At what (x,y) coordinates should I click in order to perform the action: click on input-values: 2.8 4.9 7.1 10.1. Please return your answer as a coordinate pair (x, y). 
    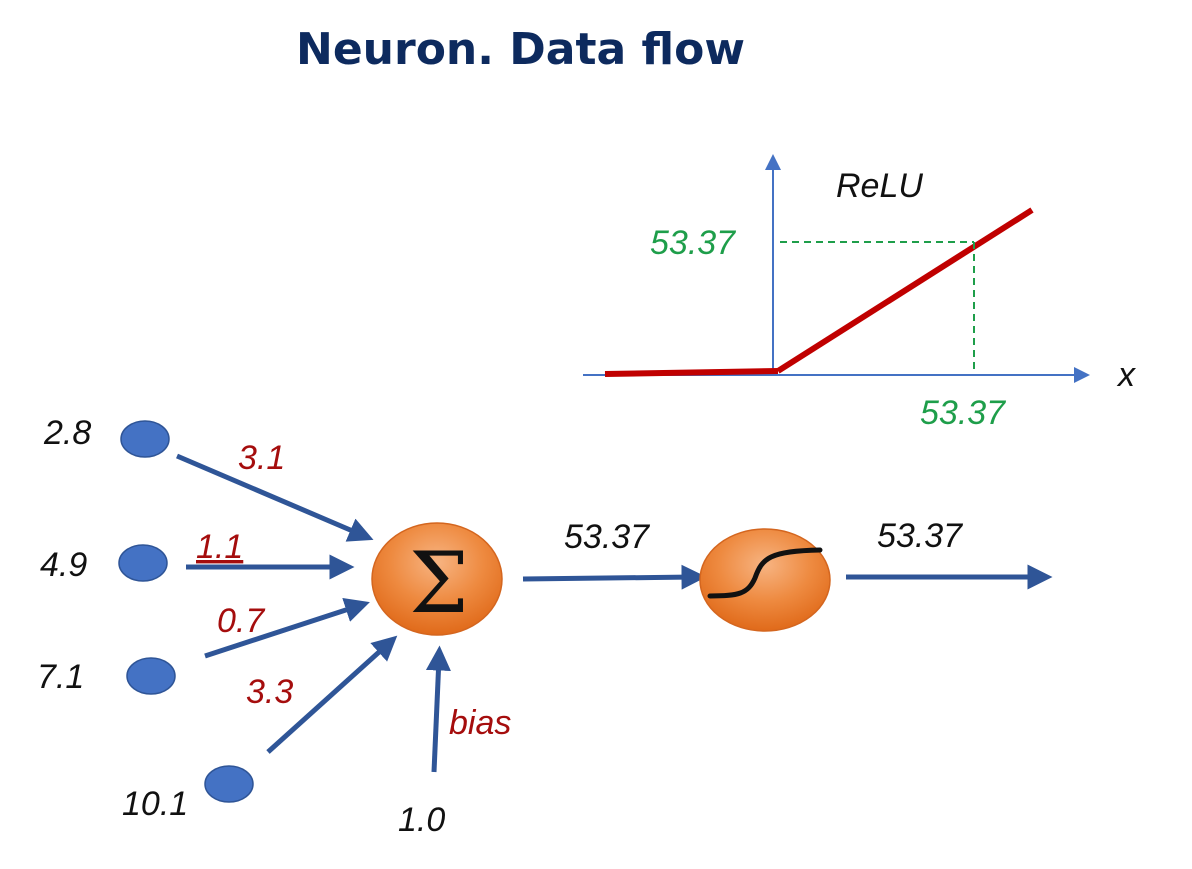
    Looking at the image, I should click on (112, 618).